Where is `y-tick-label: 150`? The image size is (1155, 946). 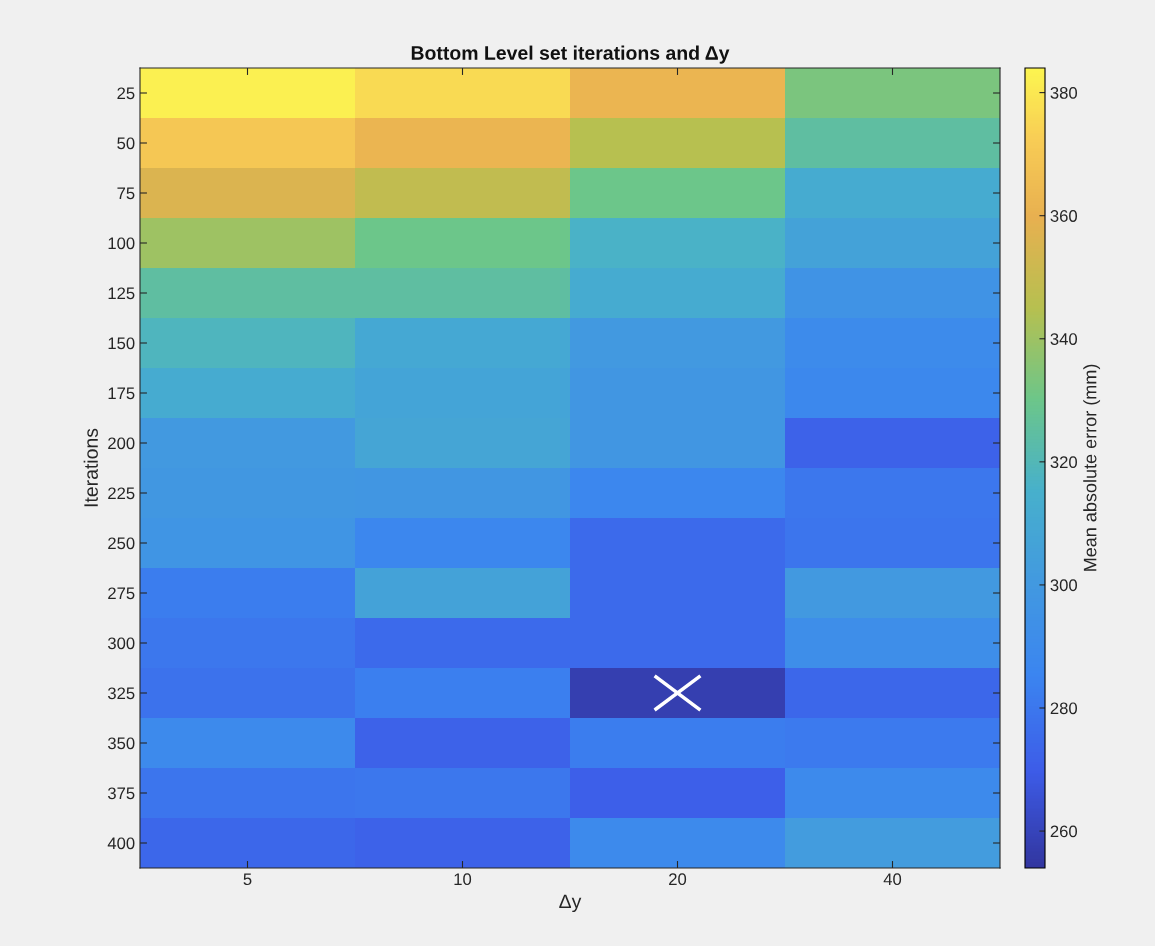
y-tick-label: 150 is located at coordinates (121, 343).